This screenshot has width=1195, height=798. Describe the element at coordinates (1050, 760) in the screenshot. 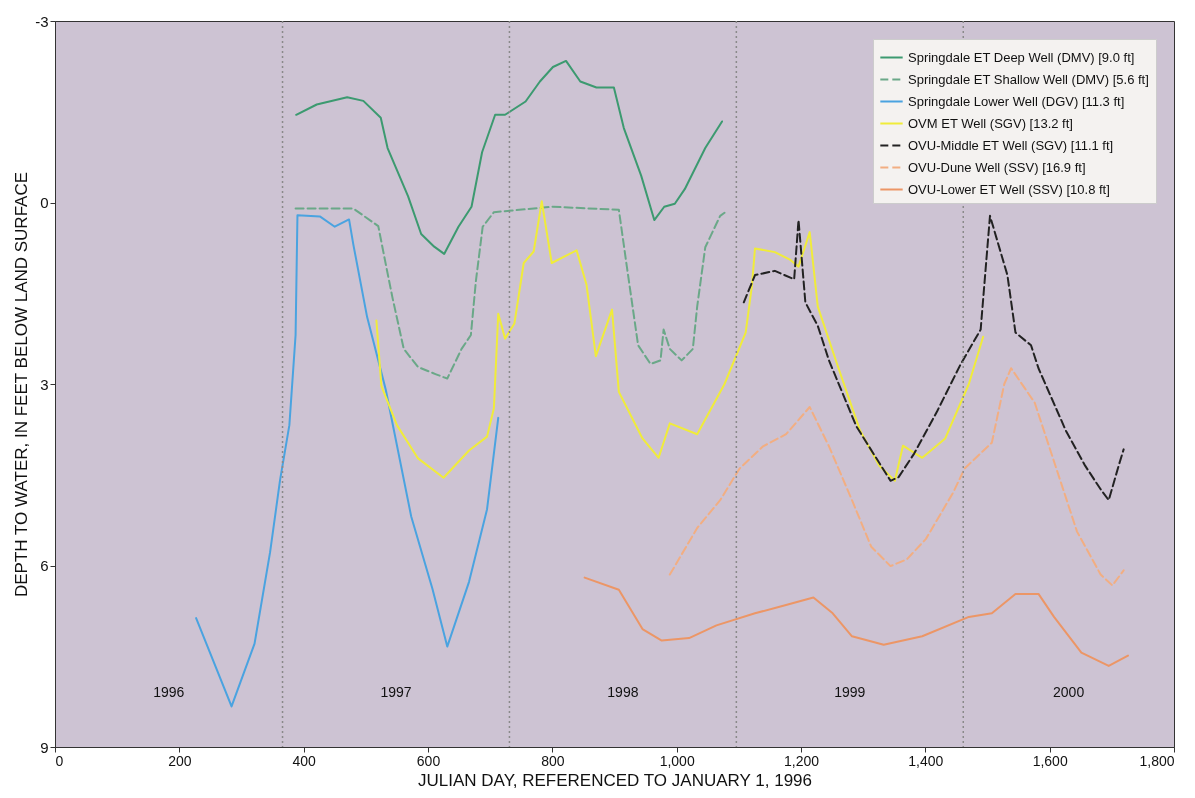

I see `x-tick-label: 1,600` at that location.